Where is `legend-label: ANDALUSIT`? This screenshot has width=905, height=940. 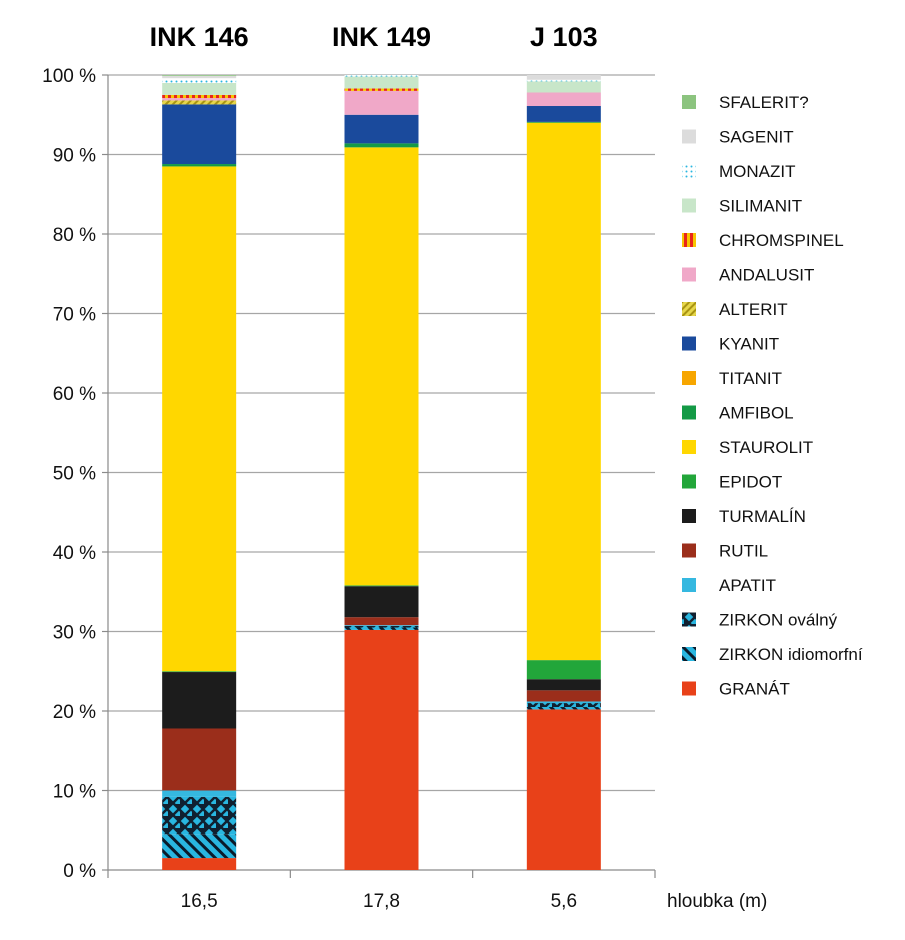
legend-label: ANDALUSIT is located at coordinates (766, 275).